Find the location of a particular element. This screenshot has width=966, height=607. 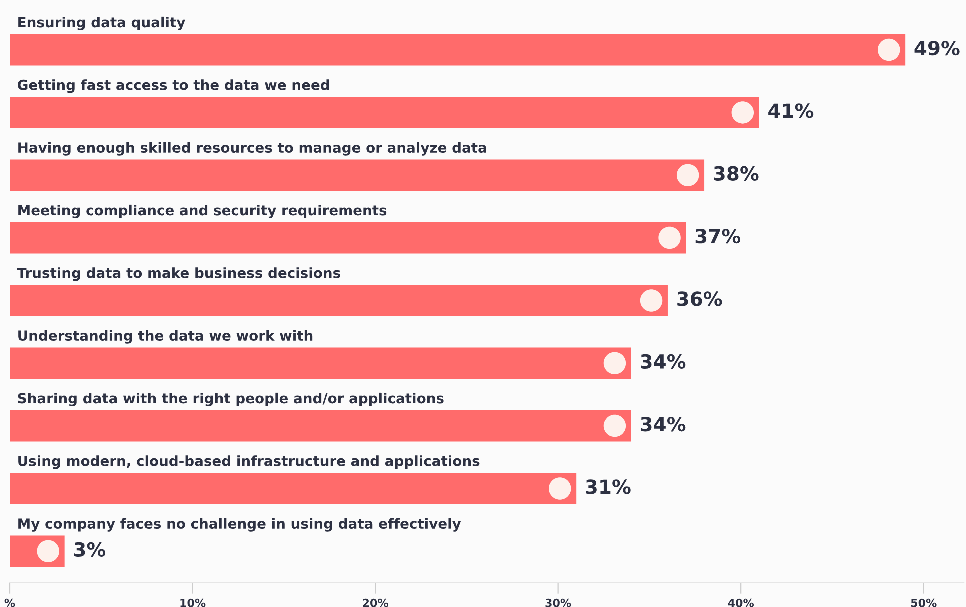

y-tick-label: Meeting compliance and security requirements is located at coordinates (202, 211).